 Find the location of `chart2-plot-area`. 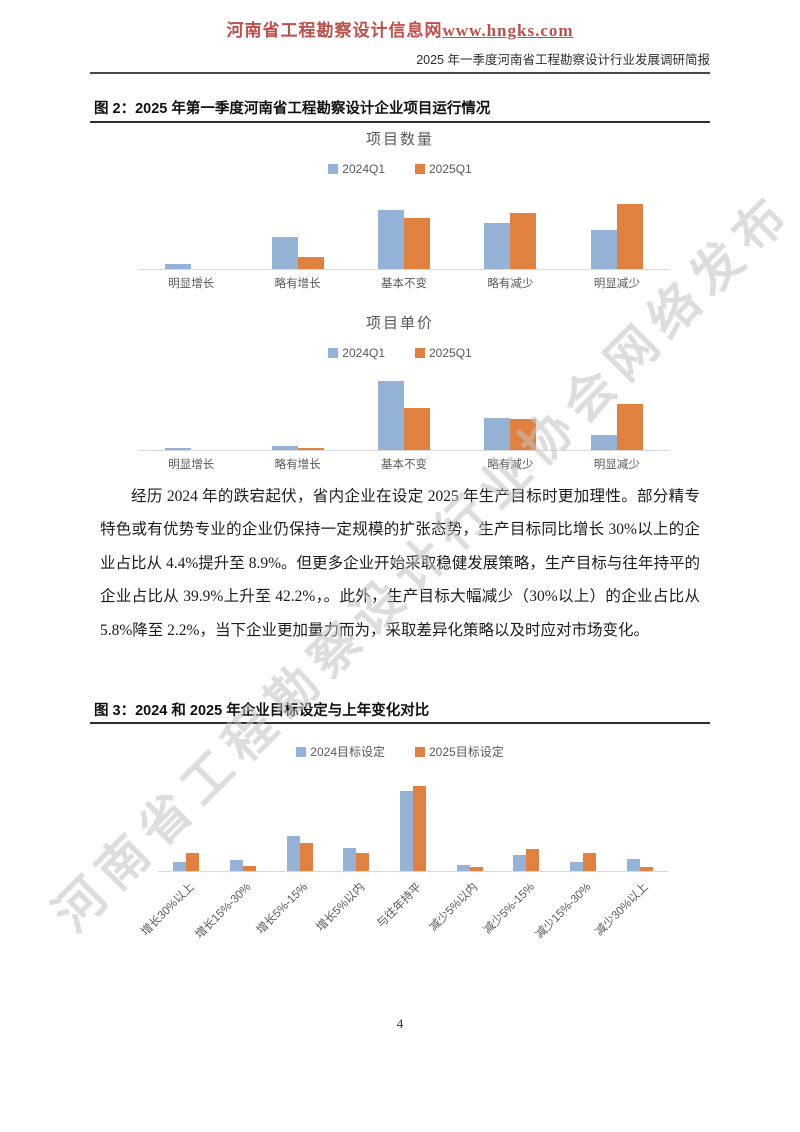

chart2-plot-area is located at coordinates (404, 412).